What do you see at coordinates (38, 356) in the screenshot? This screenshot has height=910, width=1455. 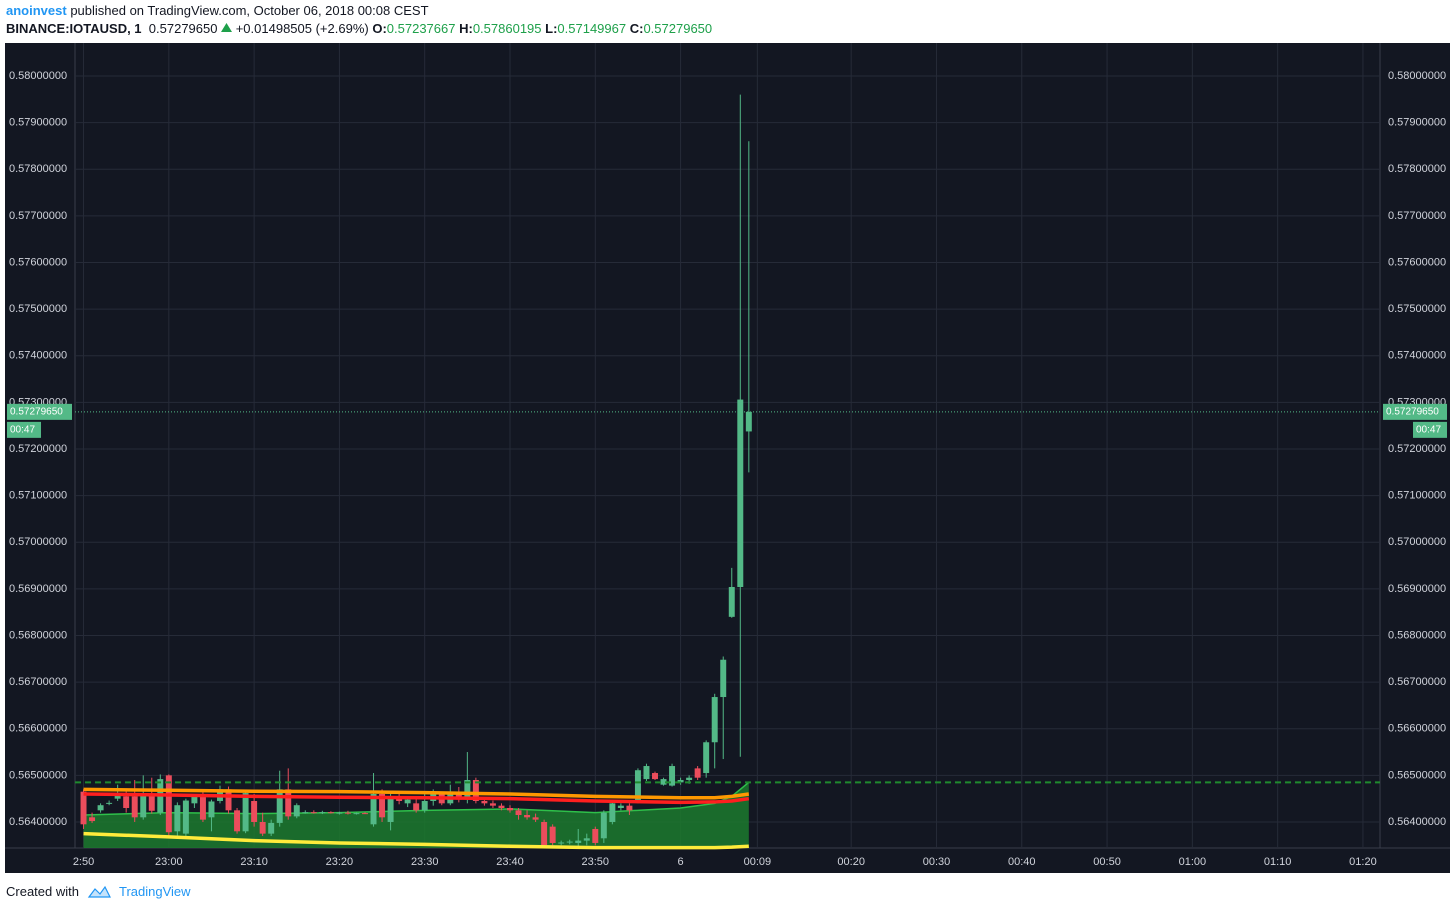 I see `y-tick-label: 0.57400000` at bounding box center [38, 356].